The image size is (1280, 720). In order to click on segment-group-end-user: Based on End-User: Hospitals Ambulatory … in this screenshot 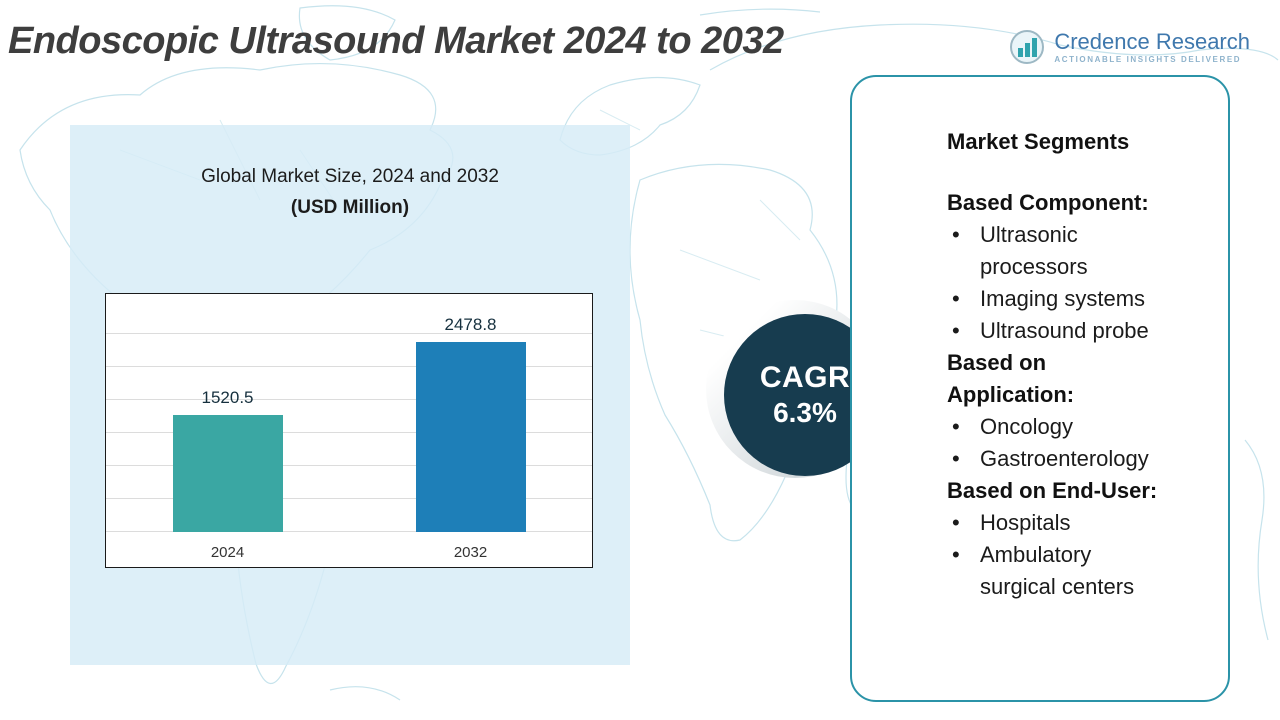, I will do `click(1058, 539)`.